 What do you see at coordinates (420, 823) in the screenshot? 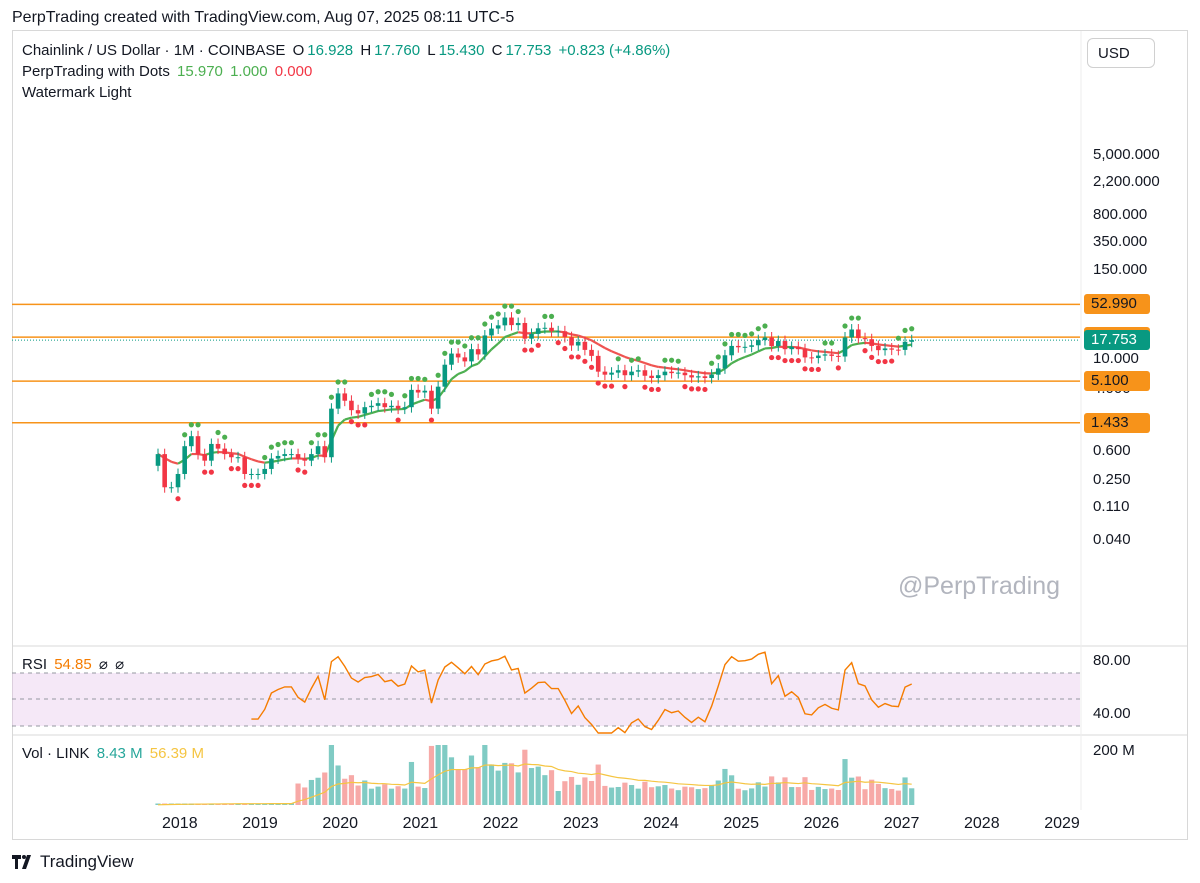
I see `x-axis-tick: 2021` at bounding box center [420, 823].